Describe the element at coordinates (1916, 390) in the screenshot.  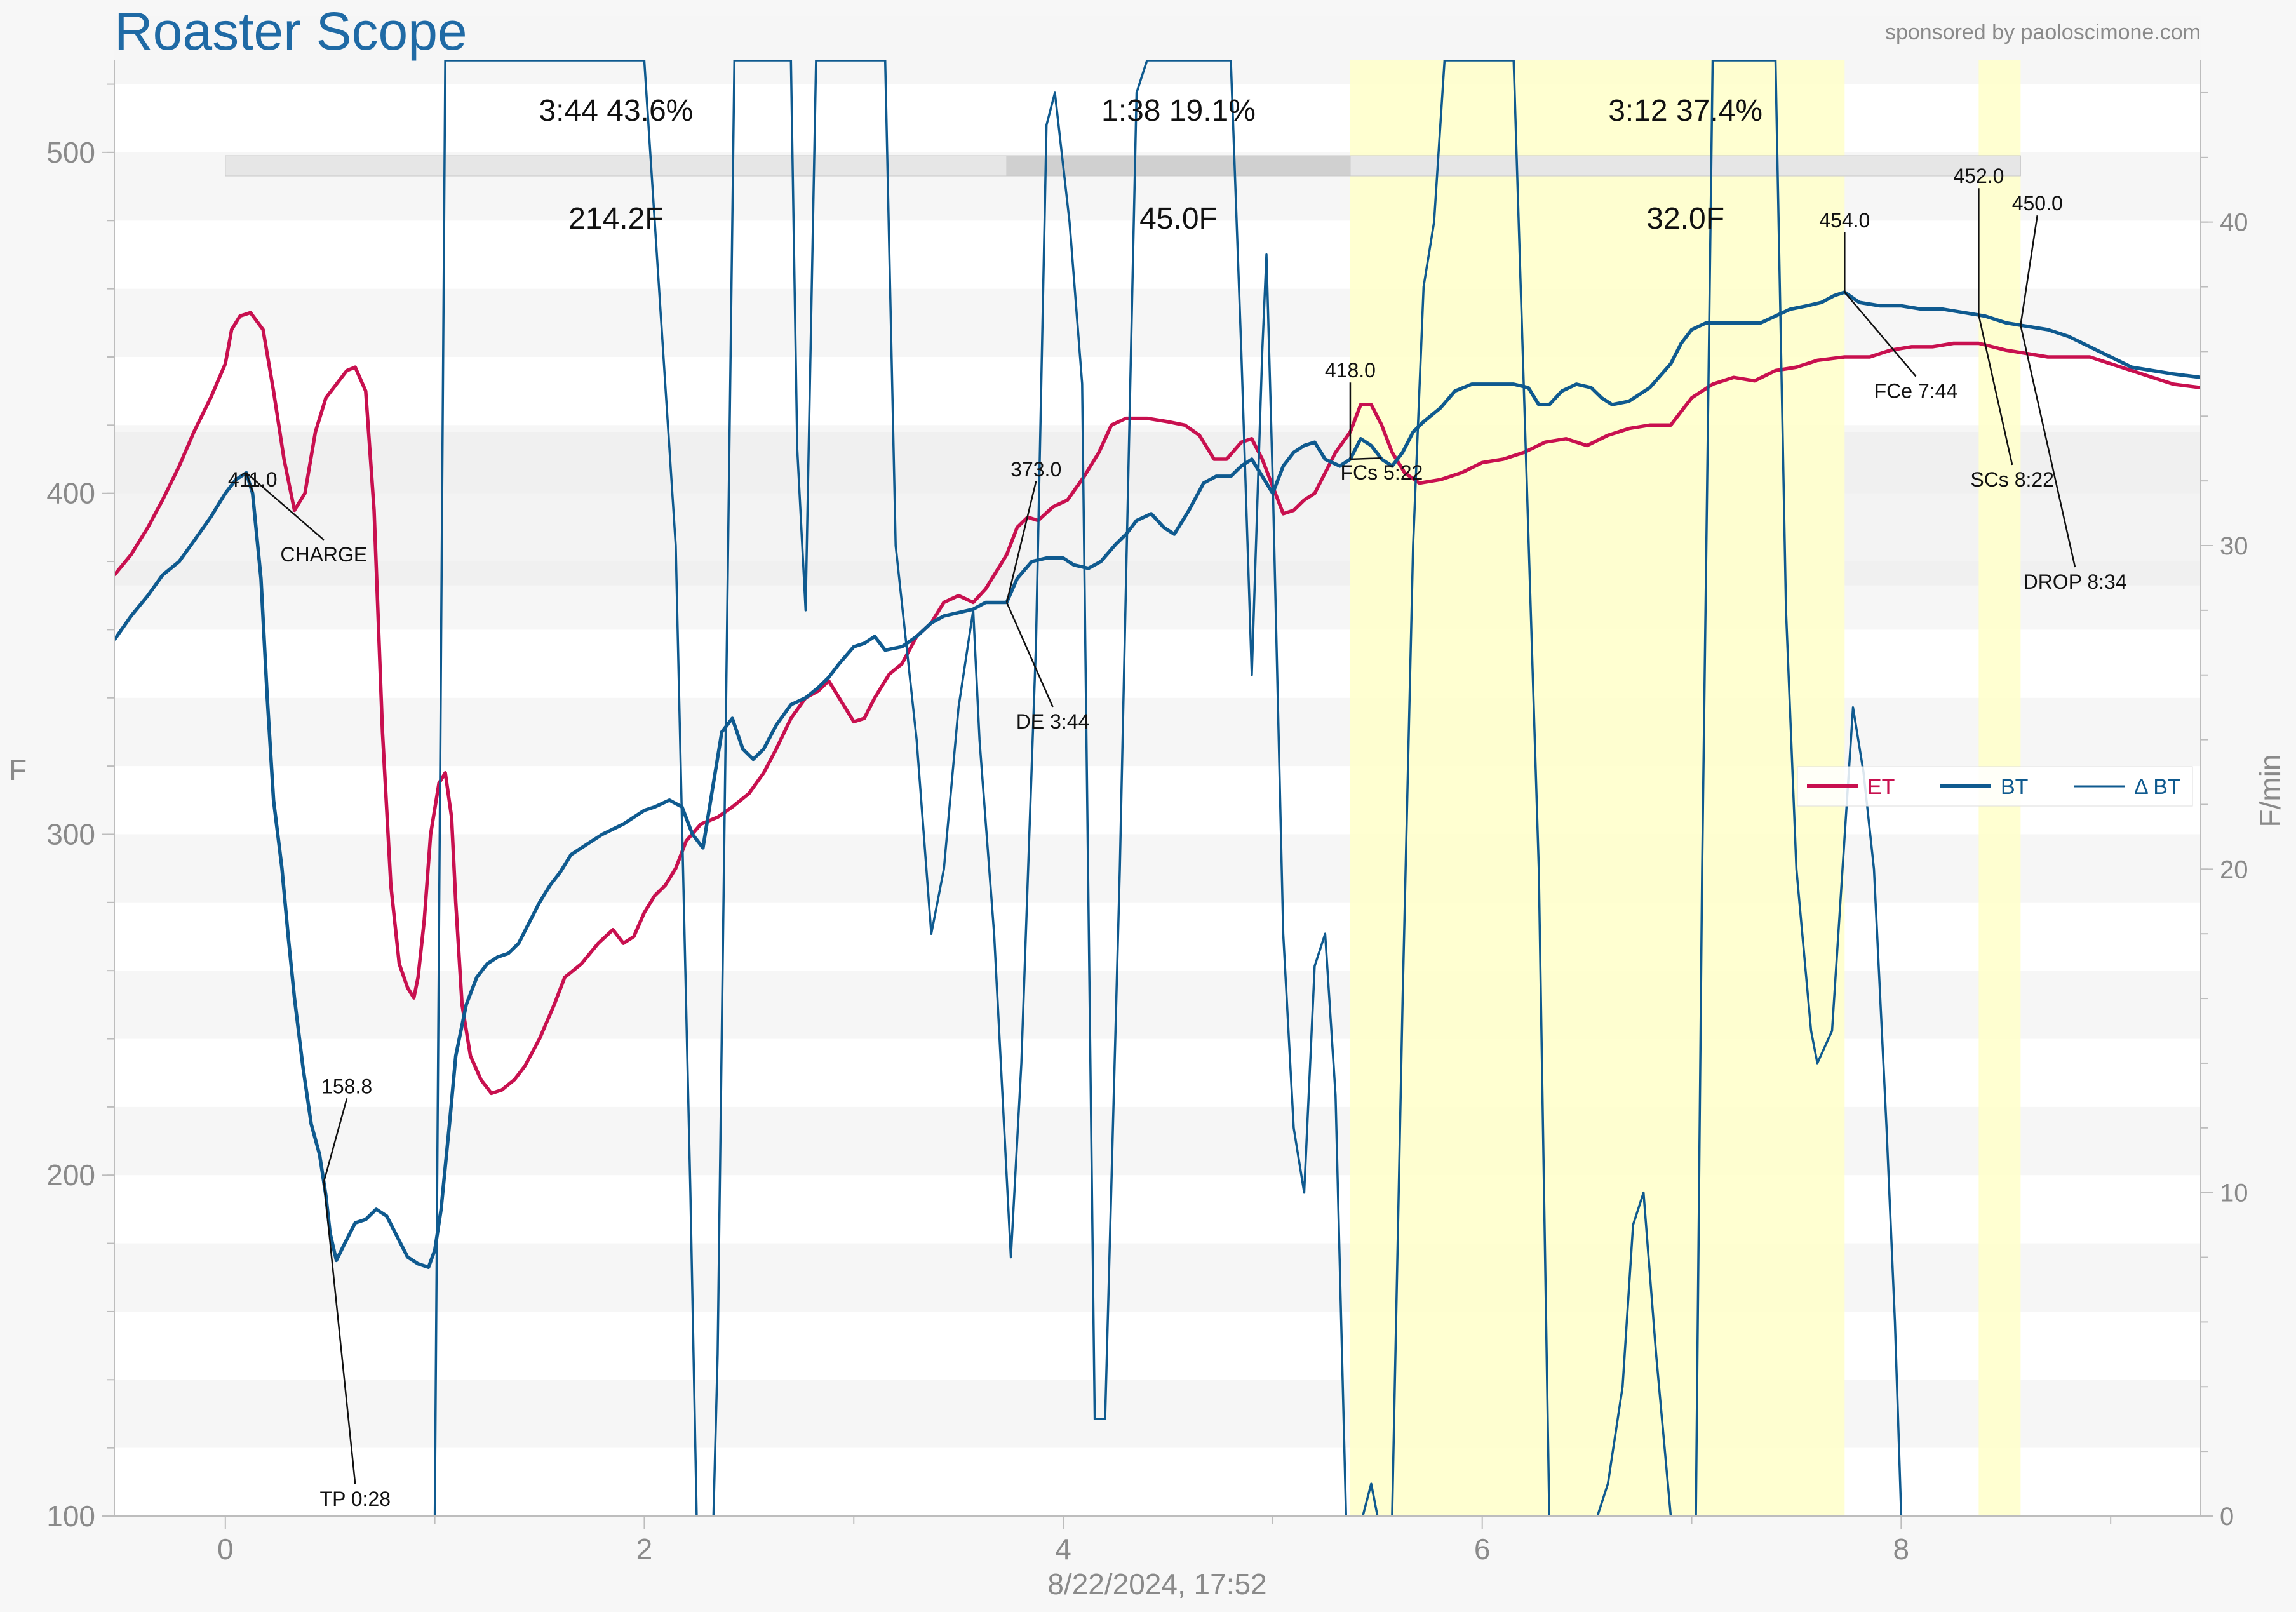
I see `annotation-event-label: FCe 7:44` at that location.